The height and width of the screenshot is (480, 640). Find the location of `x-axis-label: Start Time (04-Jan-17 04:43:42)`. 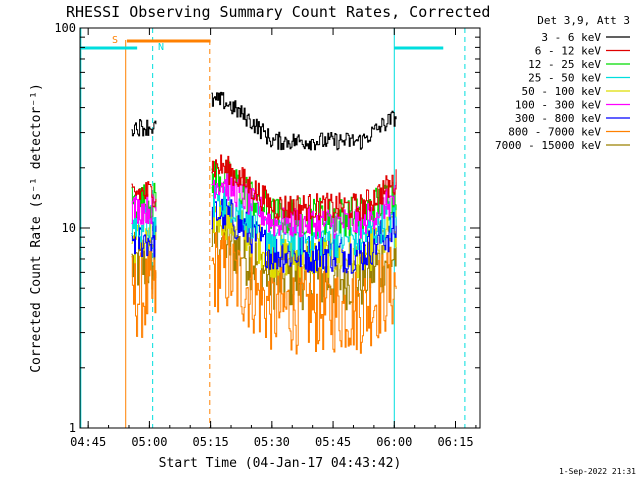

x-axis-label: Start Time (04-Jan-17 04:43:42) is located at coordinates (280, 463).